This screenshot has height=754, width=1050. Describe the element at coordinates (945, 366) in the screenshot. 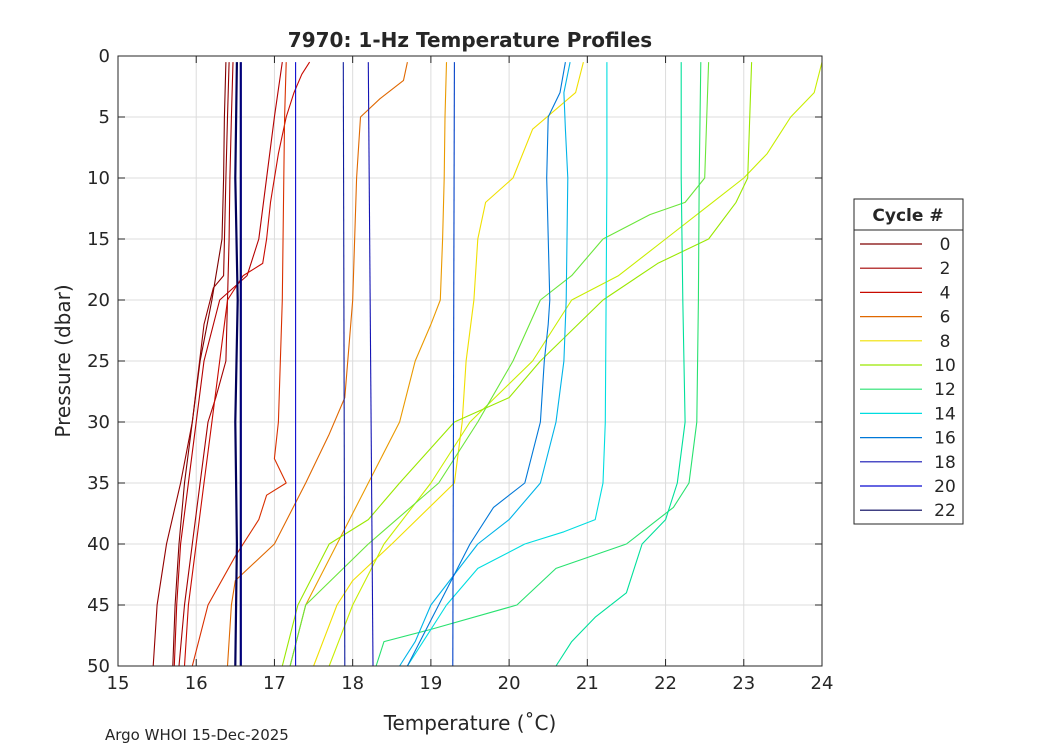

I see `legend-label-cycle-10: 10` at that location.